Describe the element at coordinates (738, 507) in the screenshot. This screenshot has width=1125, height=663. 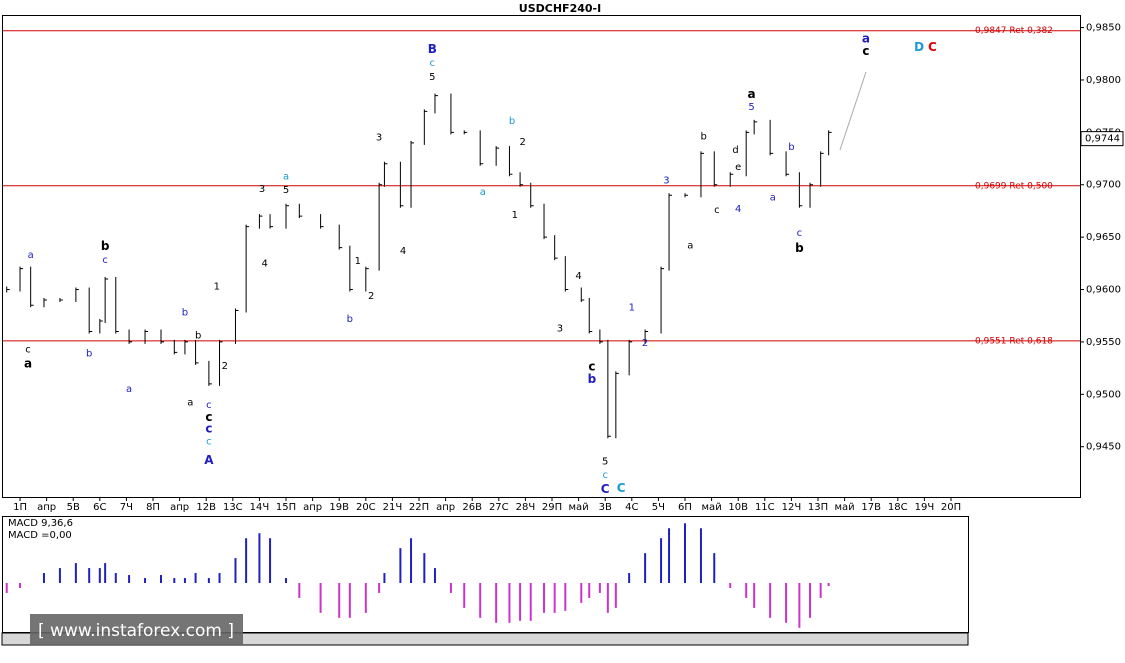
I see `x-tick-label: 10В` at that location.